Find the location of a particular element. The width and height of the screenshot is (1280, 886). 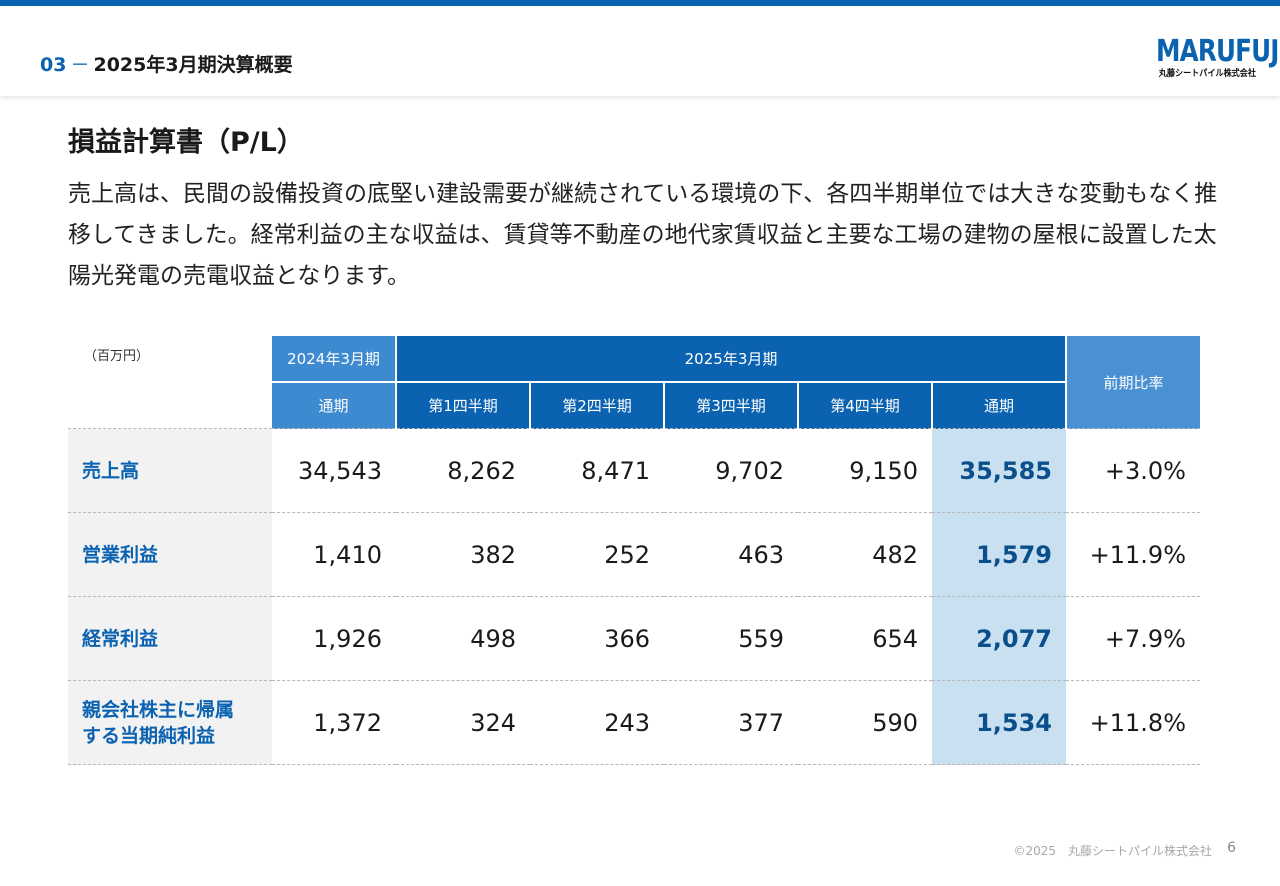

table-cell: 1,372 is located at coordinates (334, 722).